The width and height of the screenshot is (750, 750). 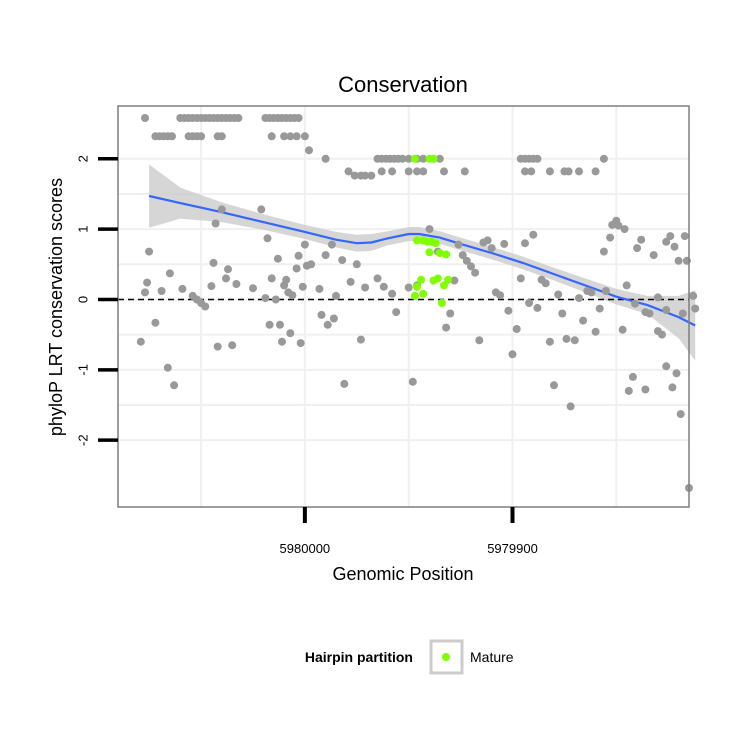 I want to click on legend-label-mature: Mature, so click(x=492, y=657).